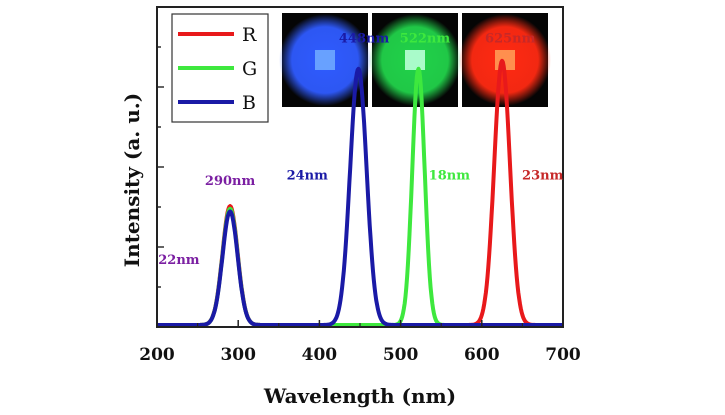 The image size is (725, 415). Describe the element at coordinates (220, 68) in the screenshot. I see `legend: R G B` at that location.